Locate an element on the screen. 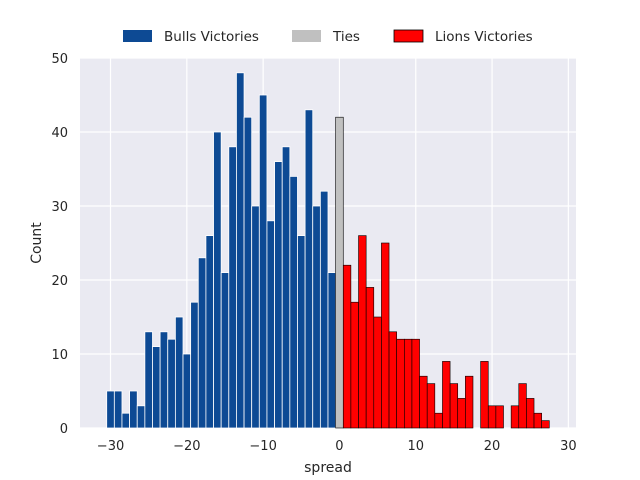  x-tick-label: 10 is located at coordinates (415, 446).